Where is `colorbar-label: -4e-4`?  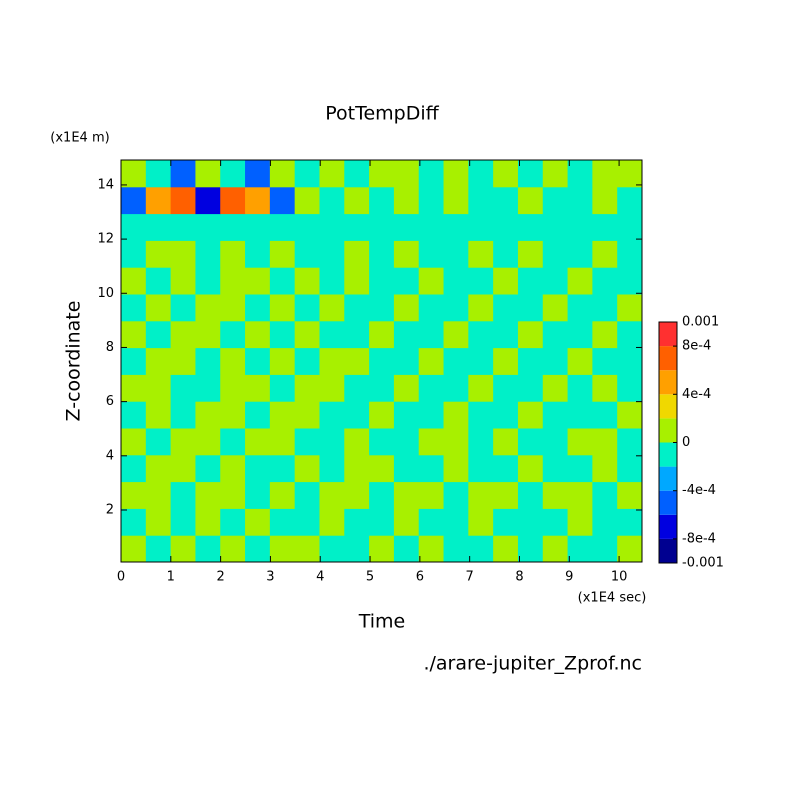 colorbar-label: -4e-4 is located at coordinates (699, 490).